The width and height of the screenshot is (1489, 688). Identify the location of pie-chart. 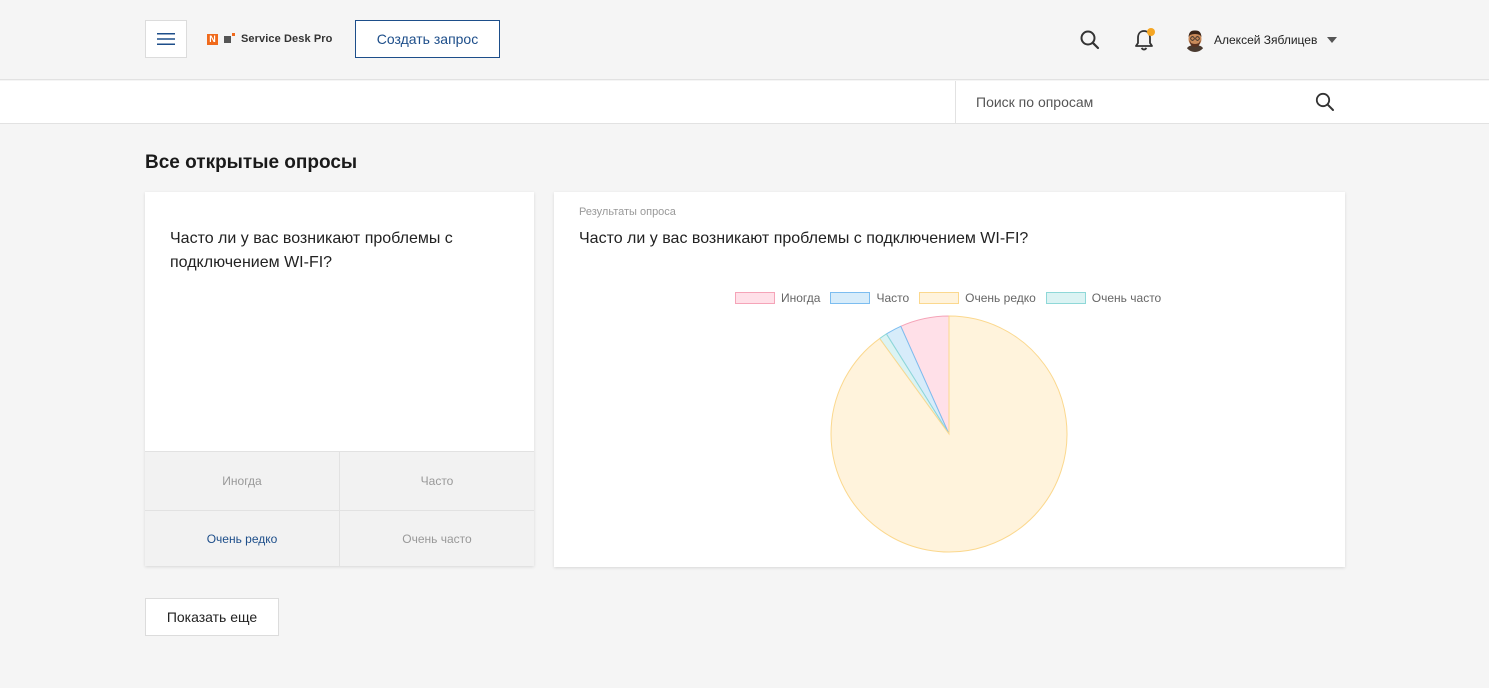
(949, 434).